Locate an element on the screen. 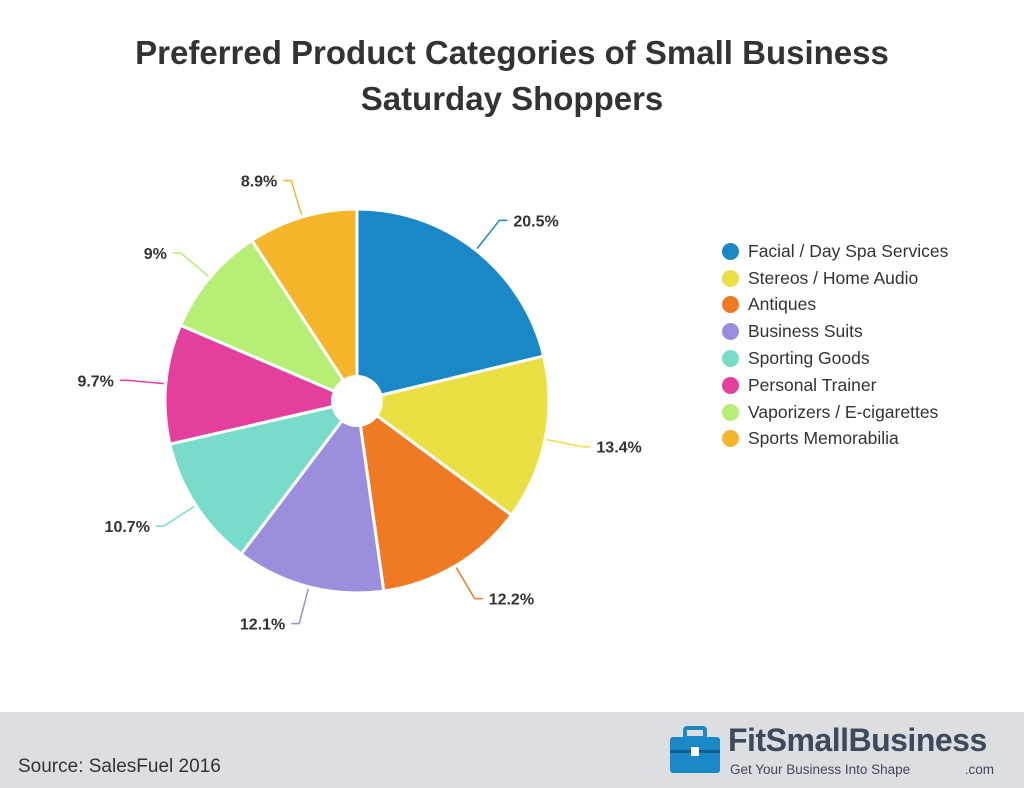 The image size is (1024, 788). legend-item-vaporizers-e-cigarettes: Vaporizers / E-cigarettes is located at coordinates (835, 412).